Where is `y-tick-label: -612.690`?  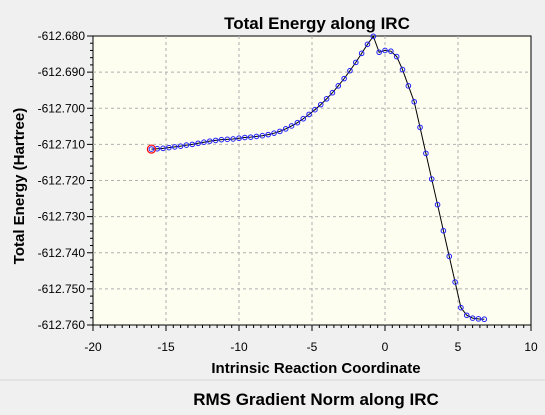 y-tick-label: -612.690 is located at coordinates (62, 72).